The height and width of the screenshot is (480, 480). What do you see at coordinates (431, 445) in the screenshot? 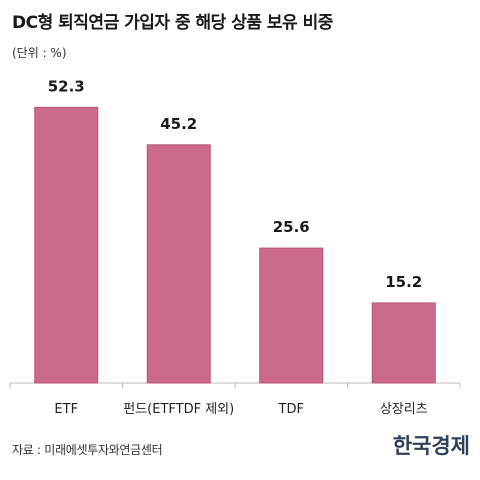
I see `publisher-logo: 한국경제` at bounding box center [431, 445].